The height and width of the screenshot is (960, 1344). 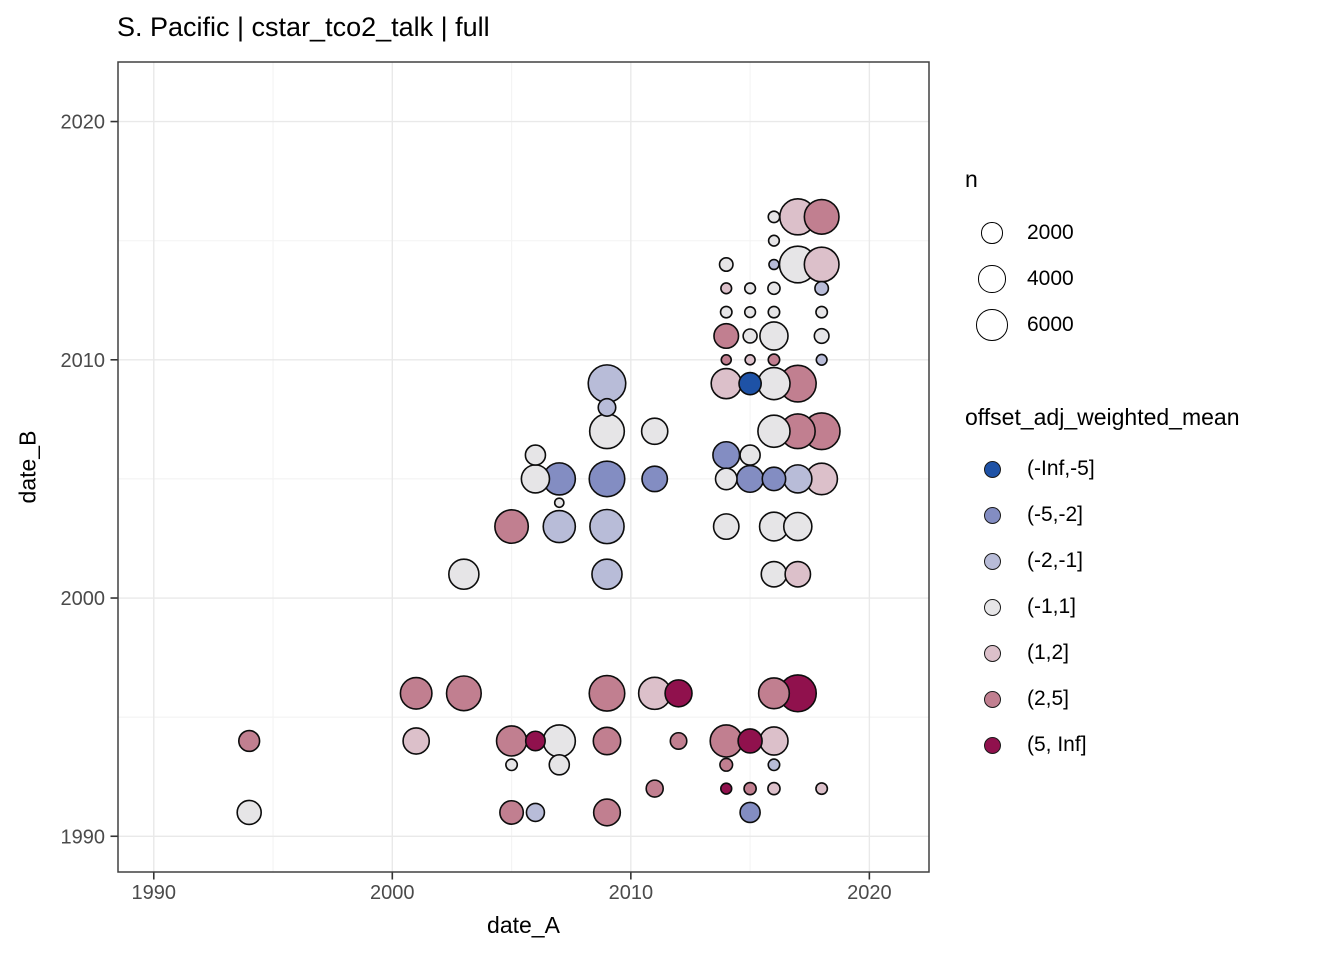 What do you see at coordinates (1102, 417) in the screenshot?
I see `color-legend-title: offset_adj_weighted_mean` at bounding box center [1102, 417].